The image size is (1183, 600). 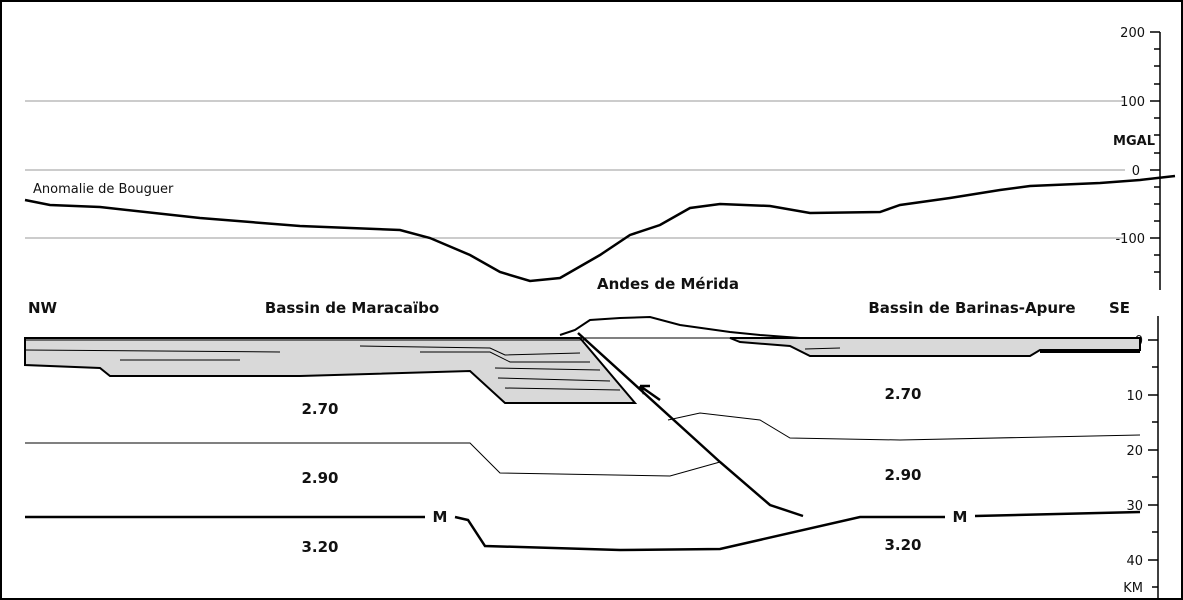 What do you see at coordinates (1134, 141) in the screenshot?
I see `axis-unit: MGAL` at bounding box center [1134, 141].